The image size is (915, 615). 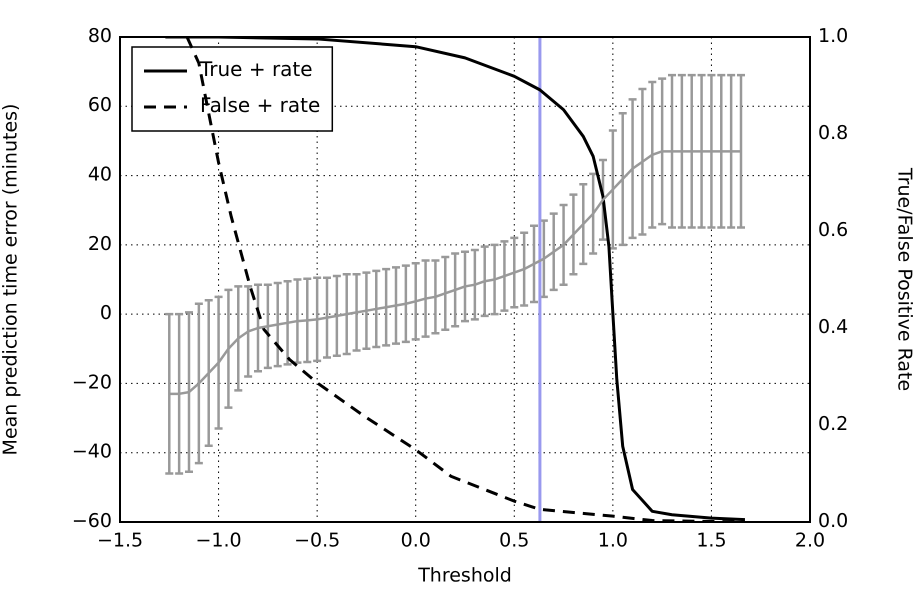 What do you see at coordinates (100, 105) in the screenshot?
I see `y-tick-label: 60` at bounding box center [100, 105].